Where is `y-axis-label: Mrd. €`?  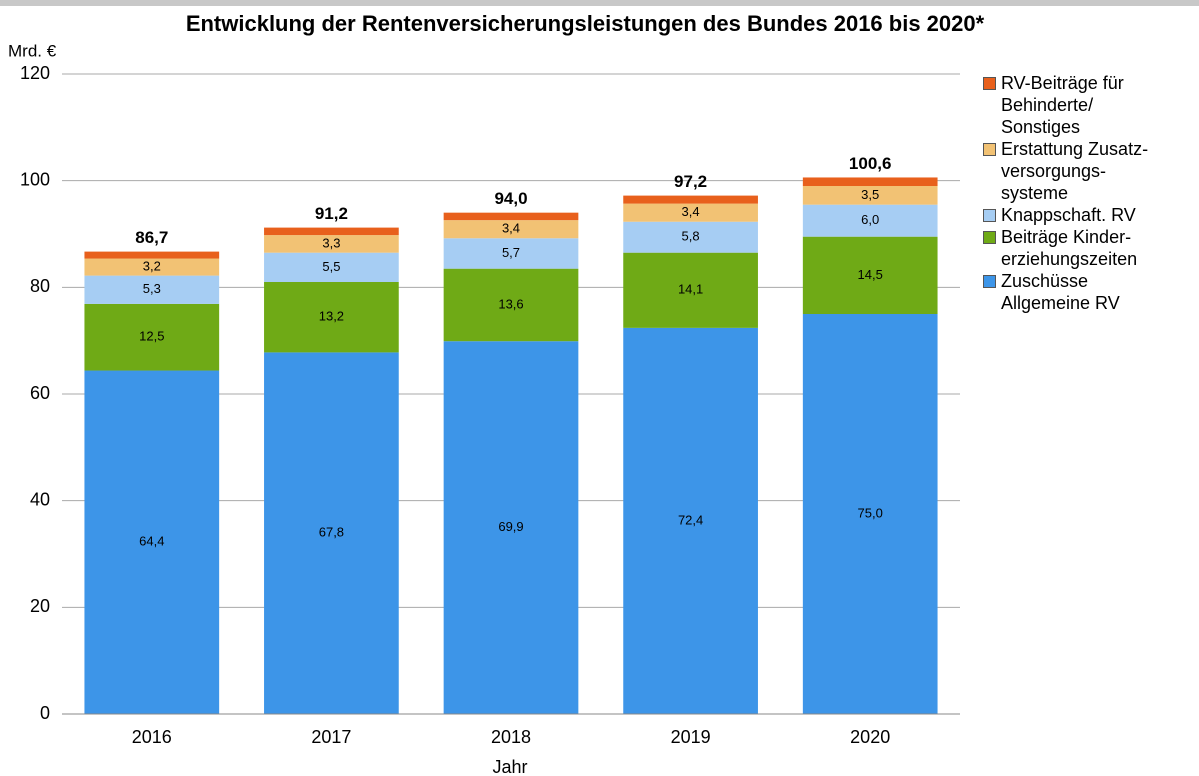
y-axis-label: Mrd. € is located at coordinates (32, 50).